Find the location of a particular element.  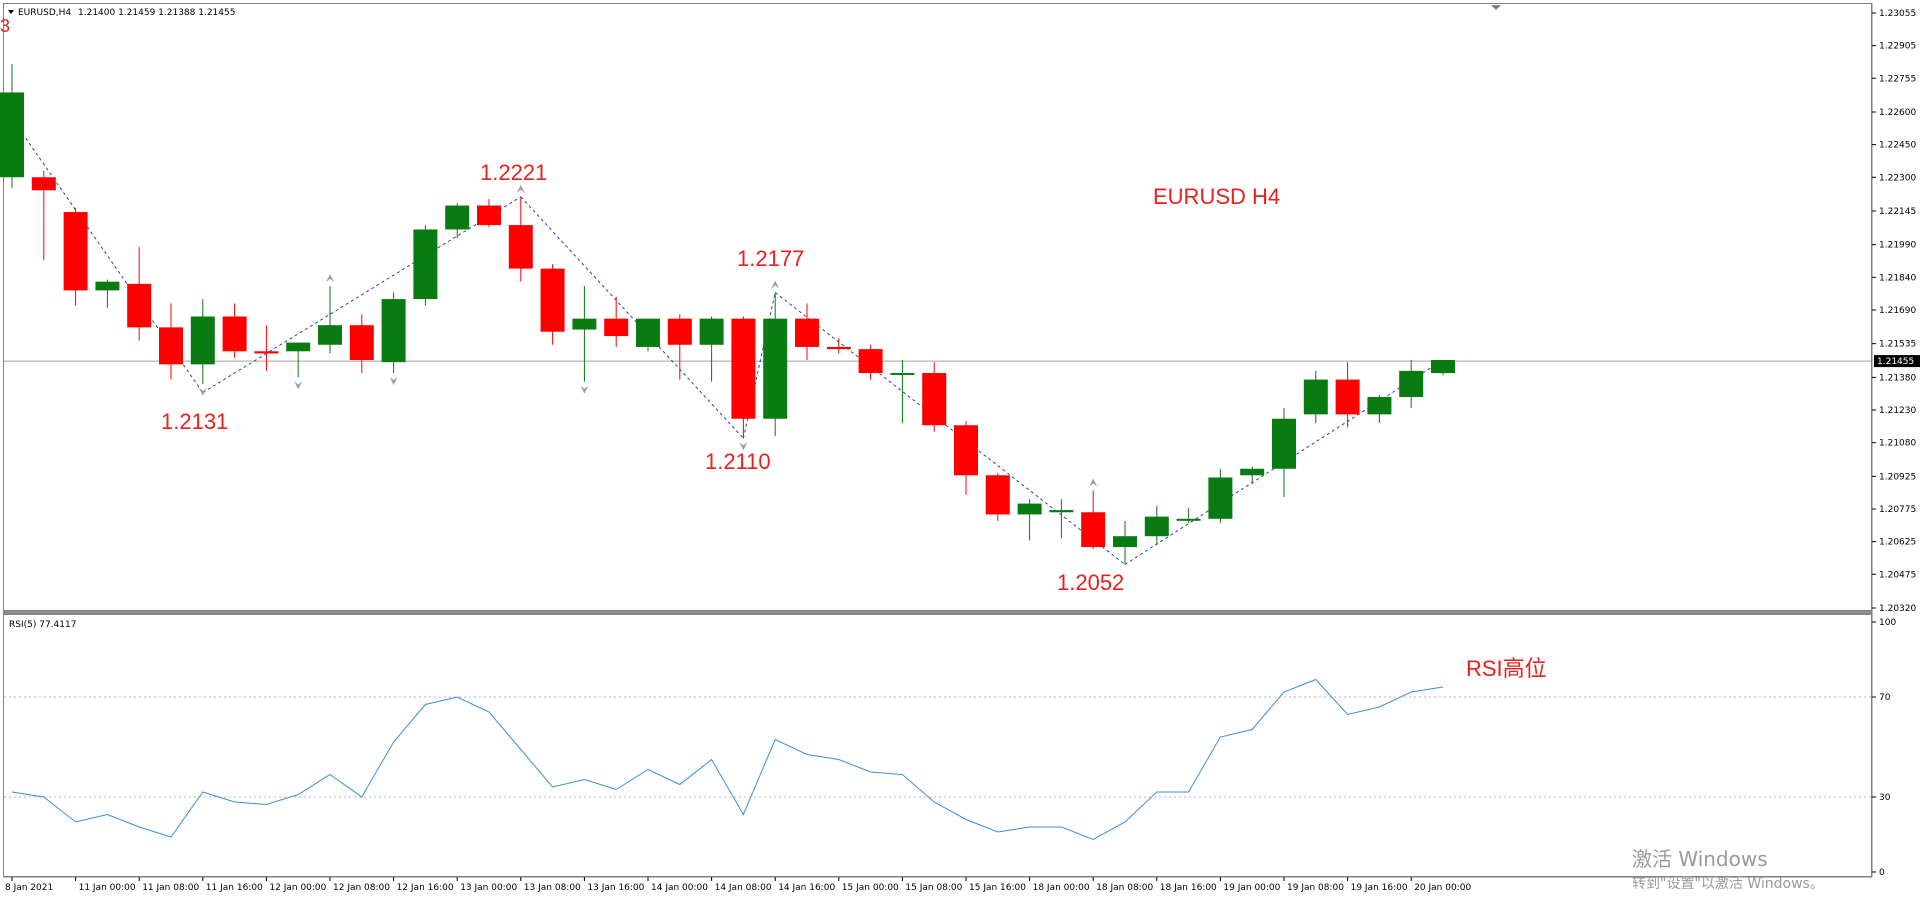

scroll-position-marker-icon is located at coordinates (1496, 7).